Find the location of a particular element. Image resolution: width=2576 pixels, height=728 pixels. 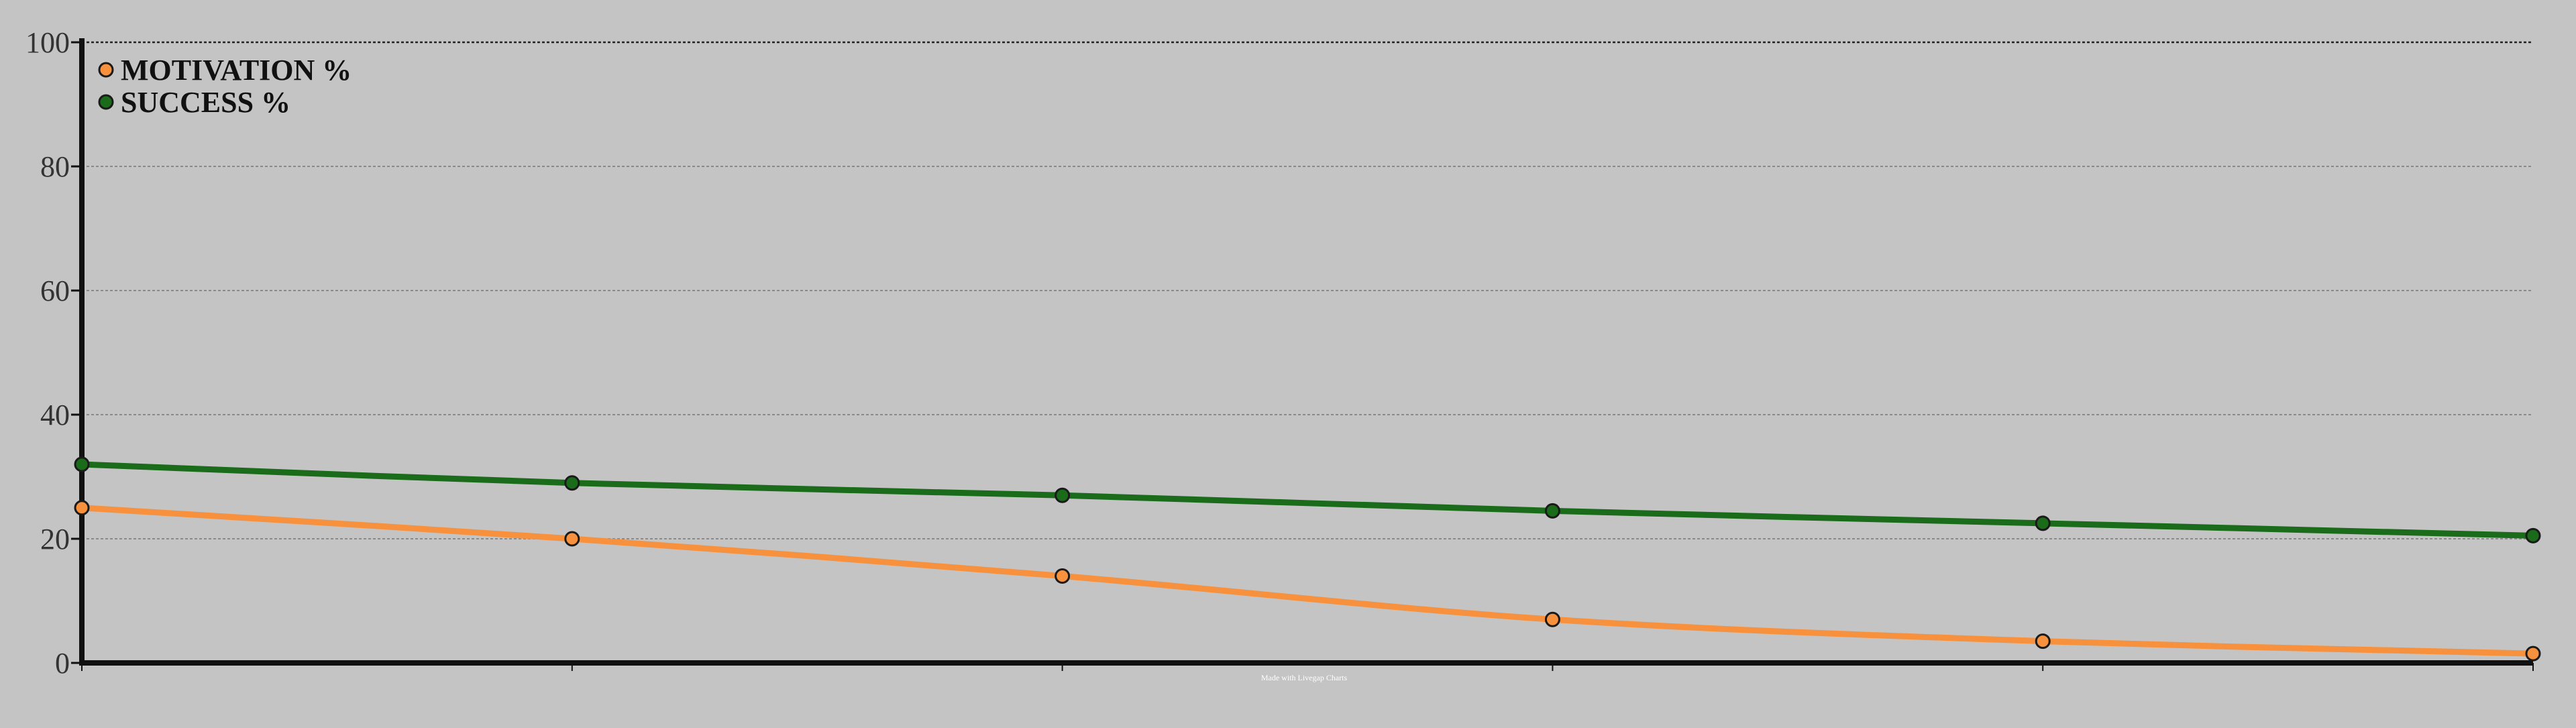

legend: MOTIVATION %SUCCESS % is located at coordinates (225, 86).